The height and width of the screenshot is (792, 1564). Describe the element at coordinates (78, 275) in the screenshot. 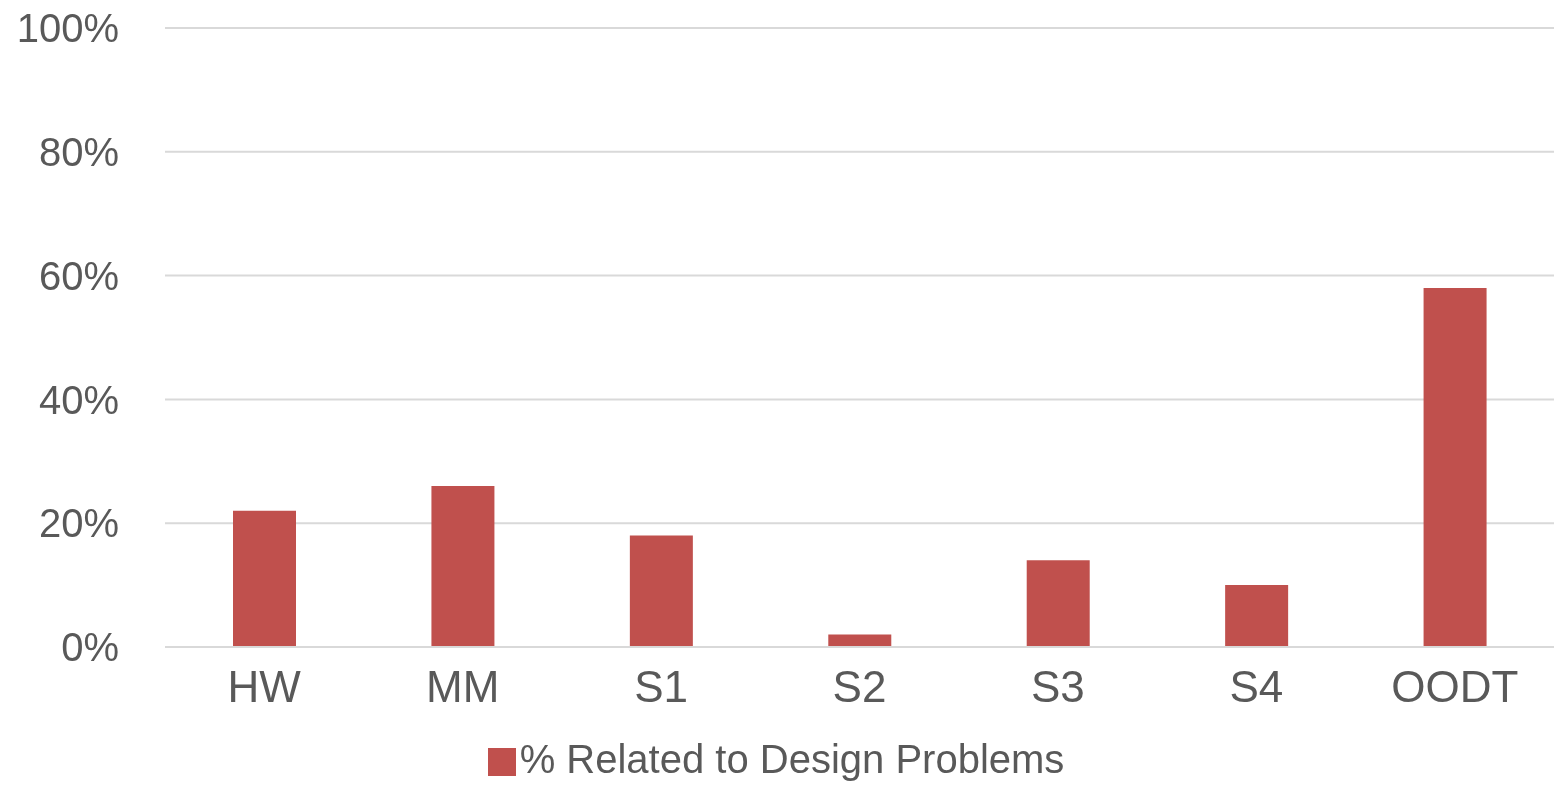

I see `y-tick-label: 60%` at that location.